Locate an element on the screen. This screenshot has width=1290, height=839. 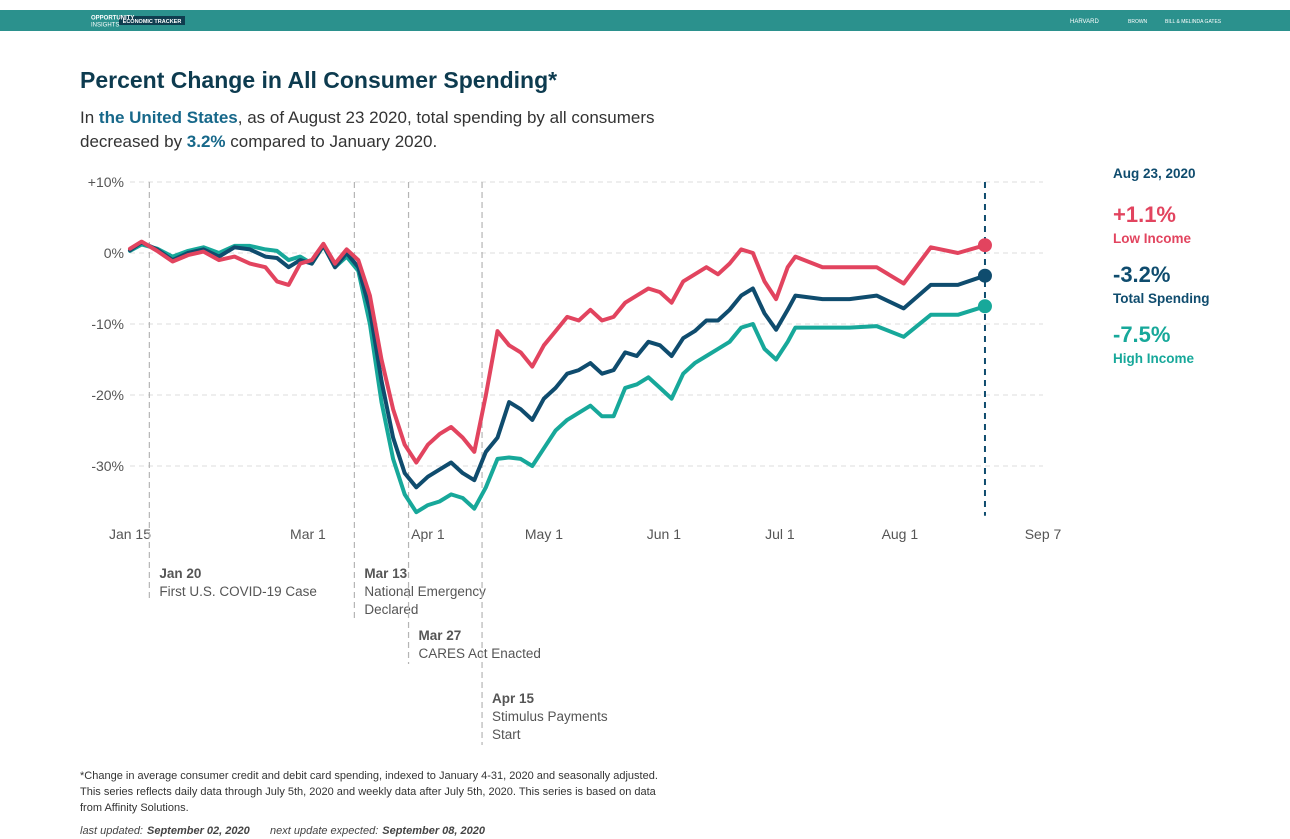
x-tick-label: May 1 is located at coordinates (544, 534).